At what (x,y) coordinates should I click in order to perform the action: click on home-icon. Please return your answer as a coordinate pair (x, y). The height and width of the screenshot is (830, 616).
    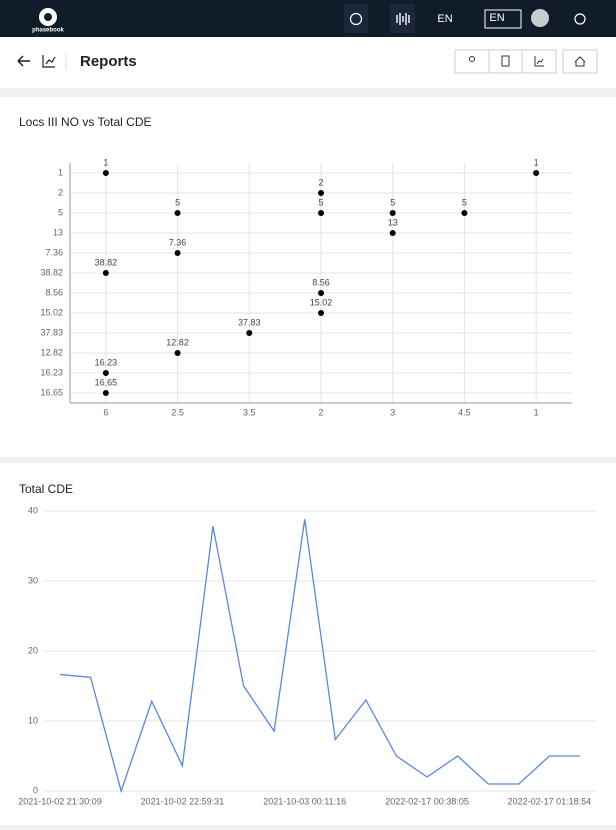
    Looking at the image, I should click on (580, 61).